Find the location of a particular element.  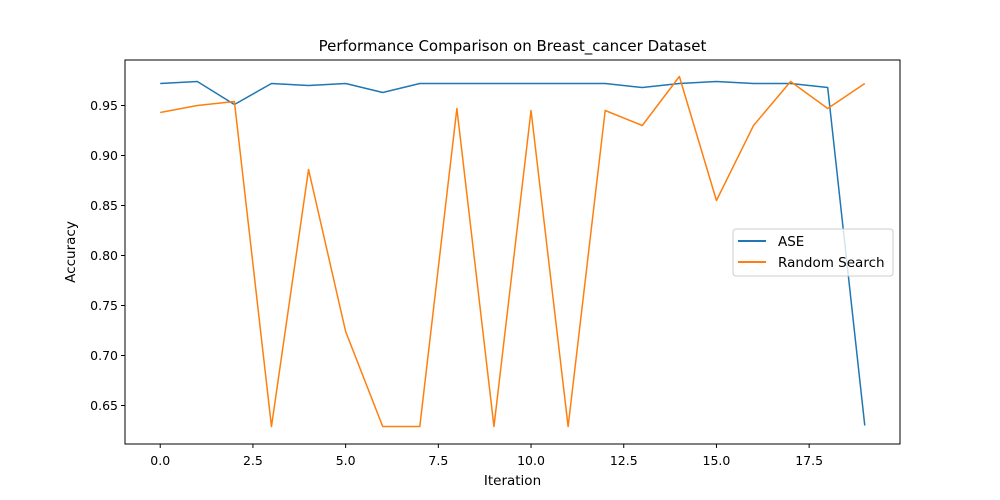

y-tick-label: 0.95 is located at coordinates (104, 105).